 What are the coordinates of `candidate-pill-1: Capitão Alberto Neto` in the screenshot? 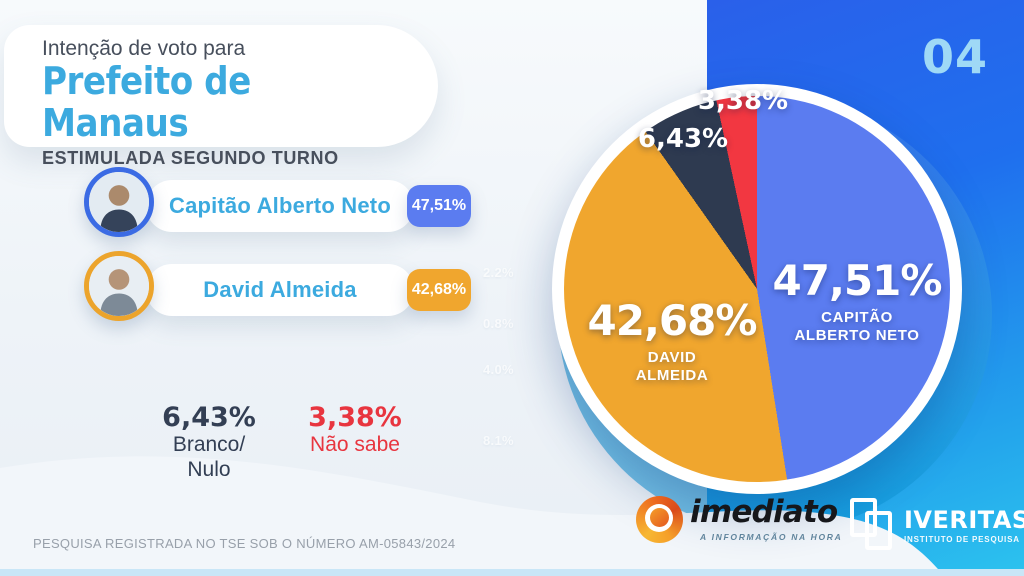 It's located at (280, 206).